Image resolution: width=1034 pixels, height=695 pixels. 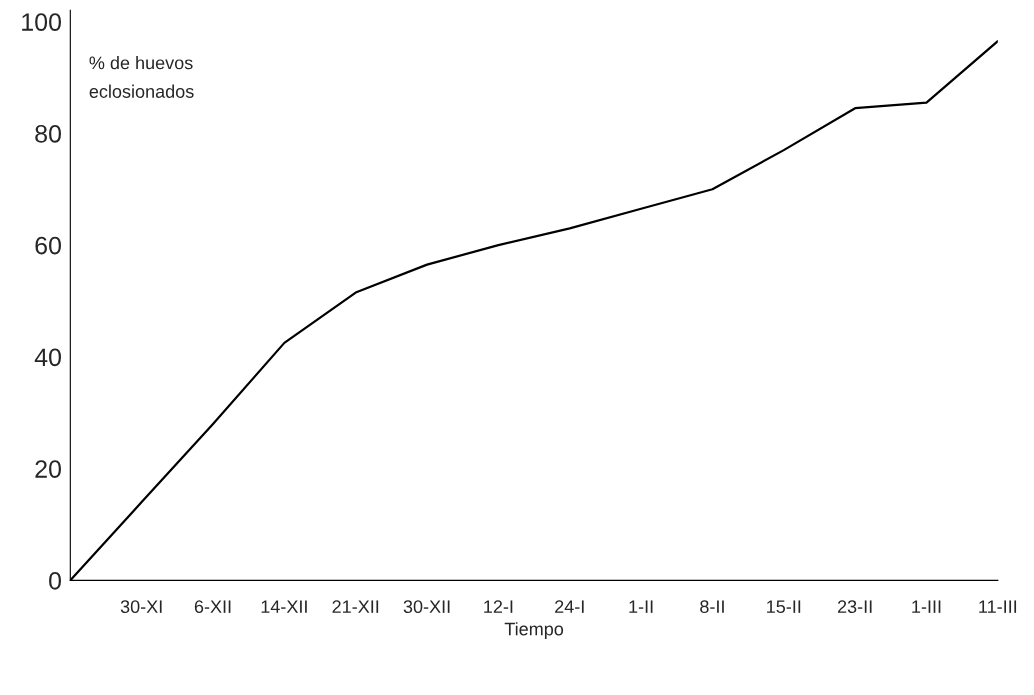 I want to click on y-tick-label: 40, so click(x=47, y=357).